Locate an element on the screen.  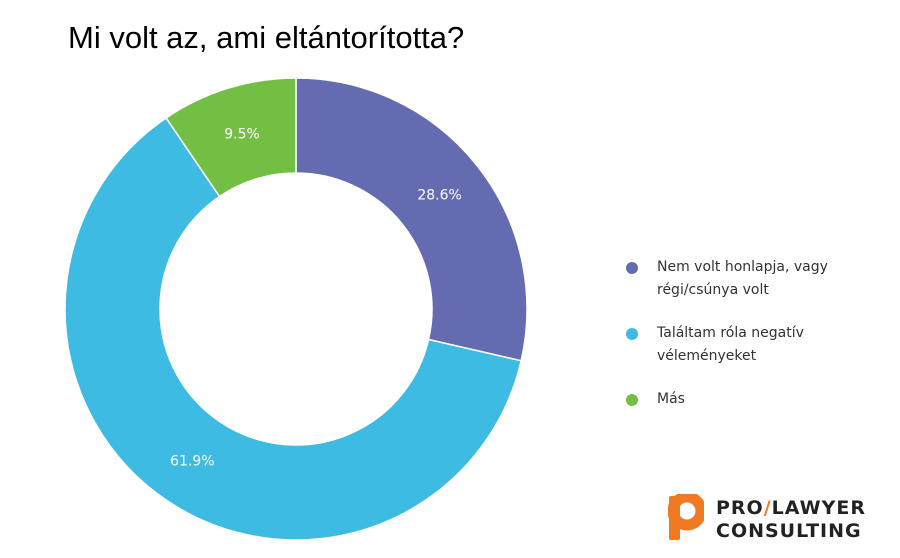
label-other: 9.5% is located at coordinates (242, 135).